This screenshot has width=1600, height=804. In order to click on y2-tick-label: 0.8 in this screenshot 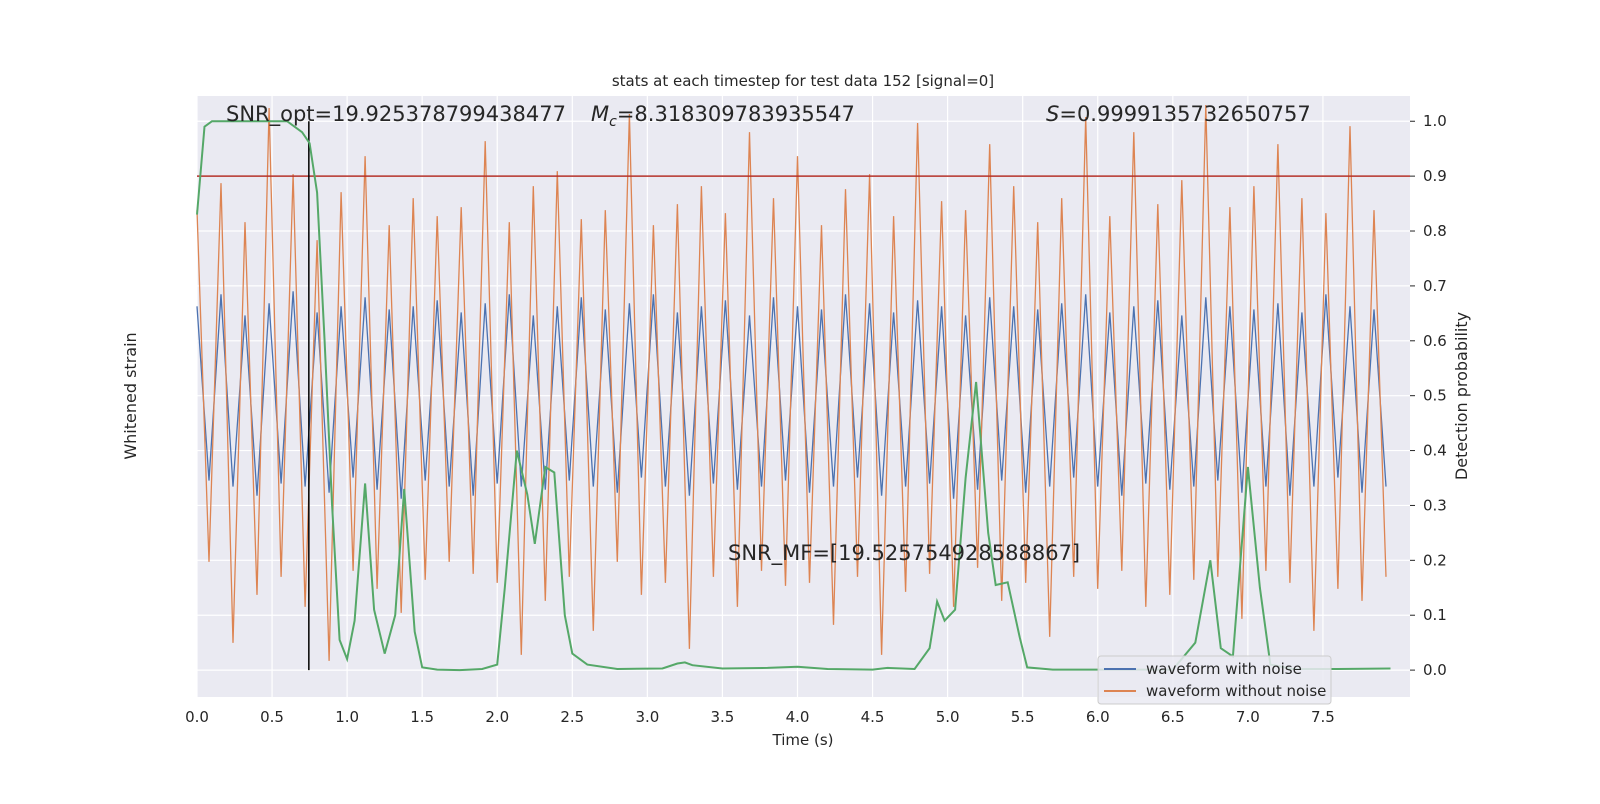, I will do `click(1435, 231)`.